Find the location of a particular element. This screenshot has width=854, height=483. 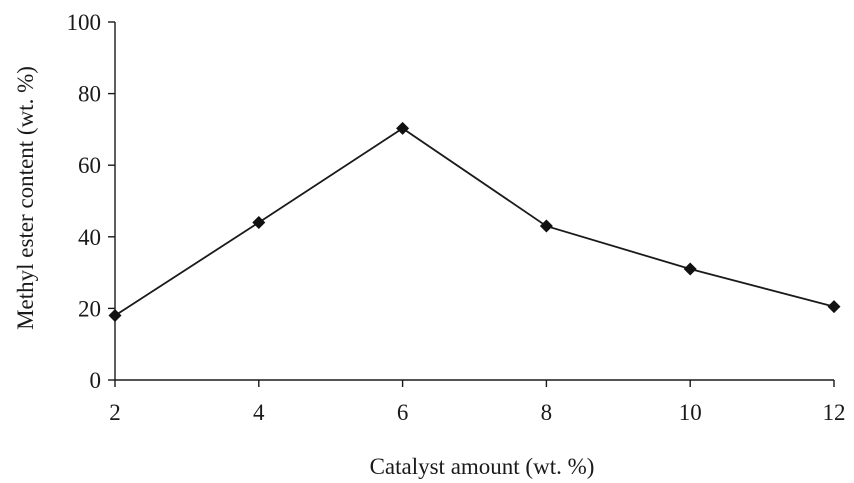

y-tick-label: 80 is located at coordinates (89, 94).